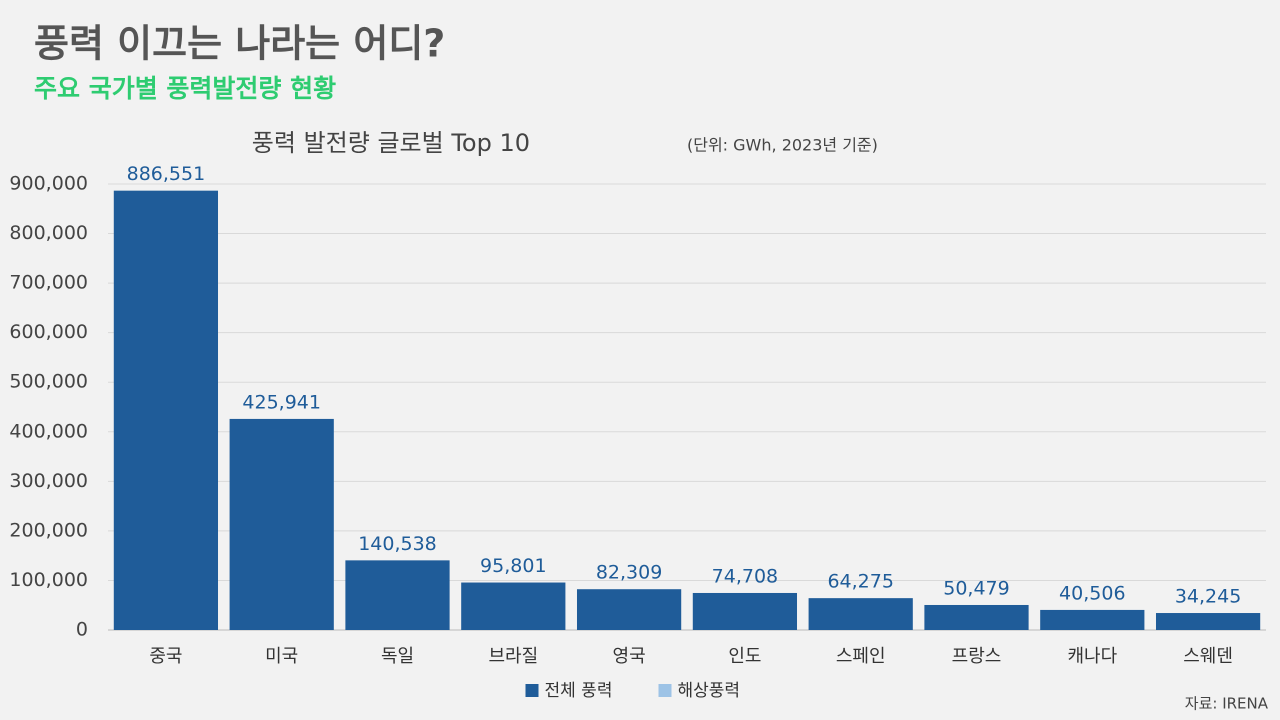 This screenshot has height=720, width=1280. I want to click on data-label: 34,245, so click(1208, 597).